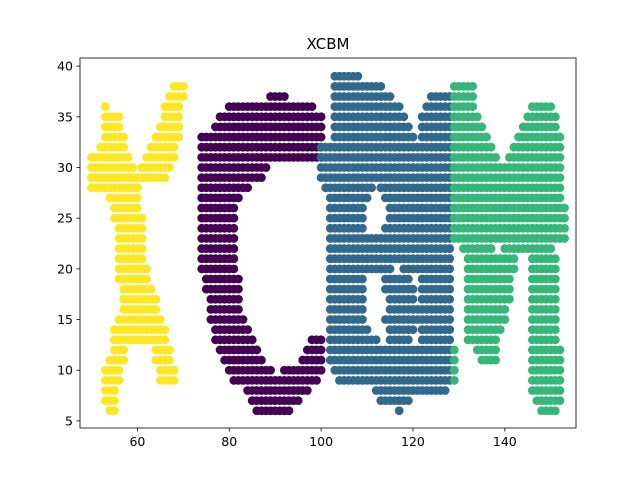 This screenshot has width=640, height=480. What do you see at coordinates (229, 441) in the screenshot?
I see `x-tick-label: 80` at bounding box center [229, 441].